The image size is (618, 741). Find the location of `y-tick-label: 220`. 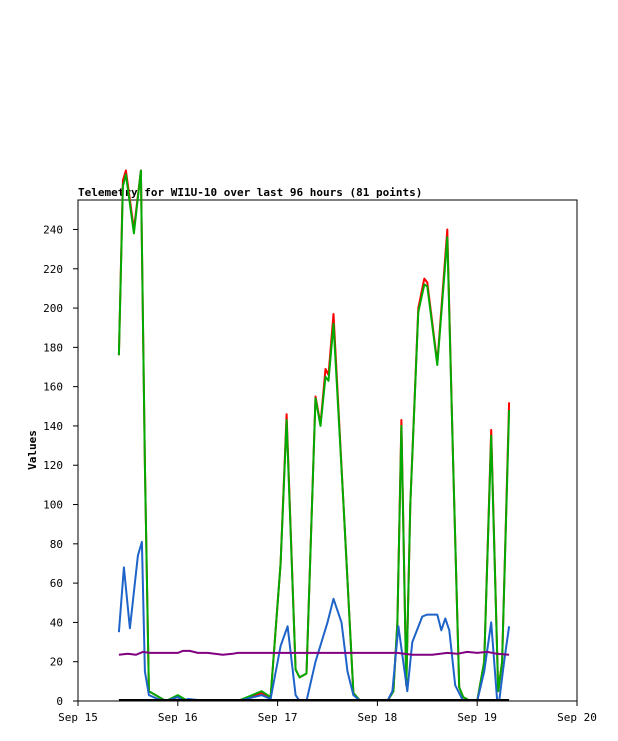

y-tick-label: 220 is located at coordinates (53, 269).